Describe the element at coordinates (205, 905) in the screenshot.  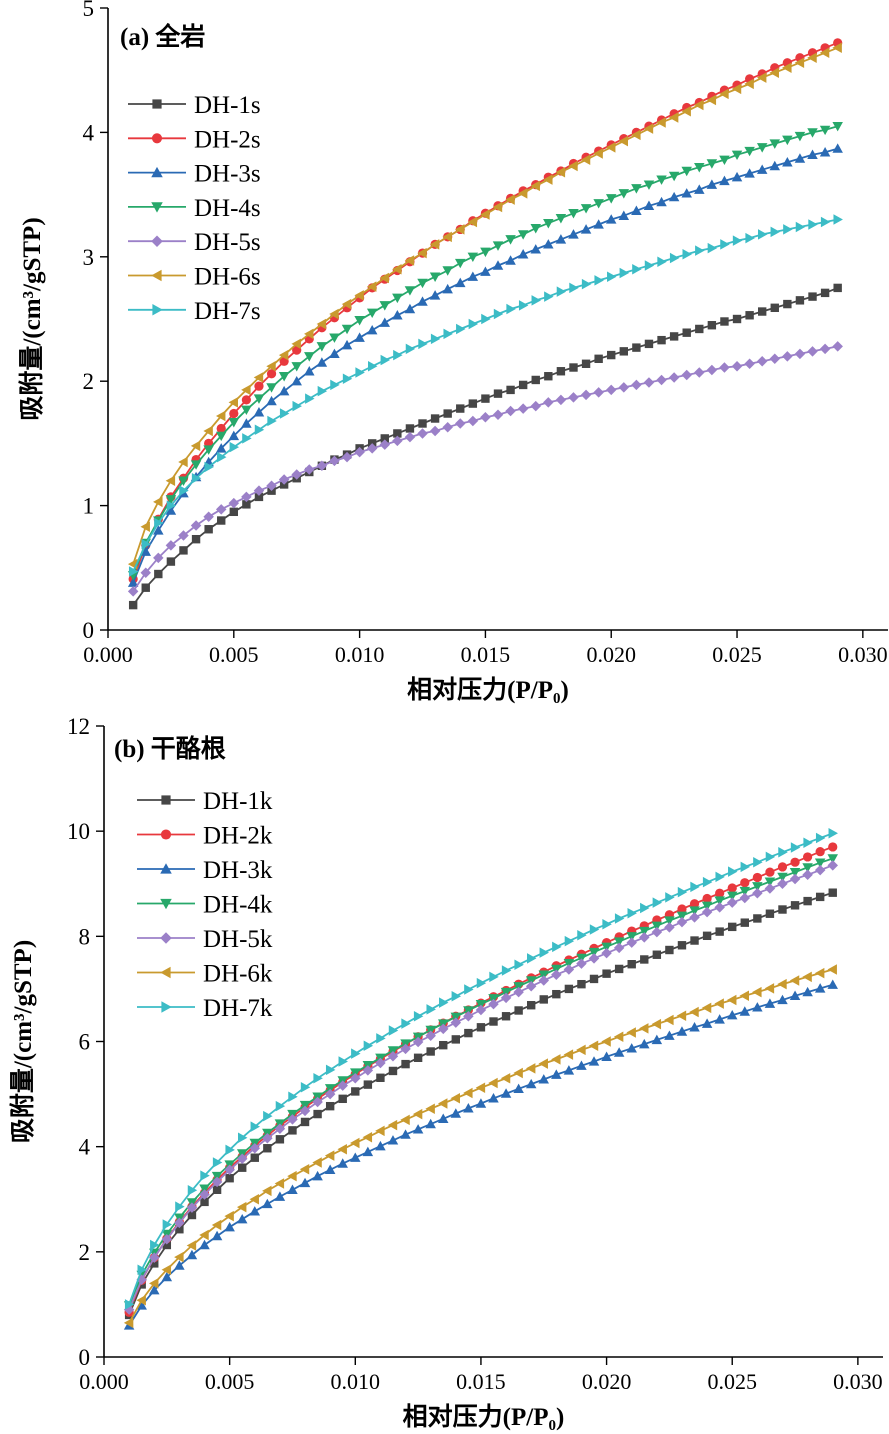
I see `legend-entry: DH-4k` at that location.